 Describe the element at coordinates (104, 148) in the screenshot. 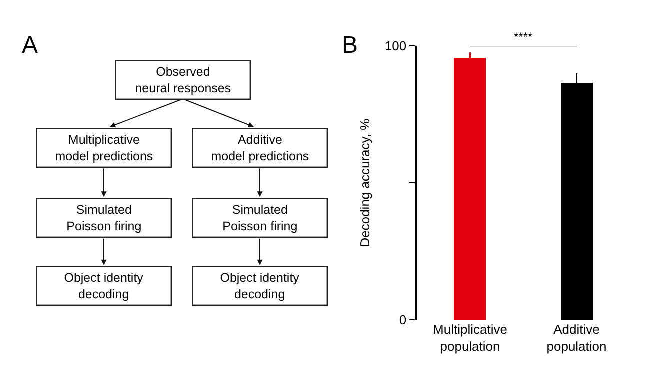

I see `text: Multiplicative model predictions` at that location.